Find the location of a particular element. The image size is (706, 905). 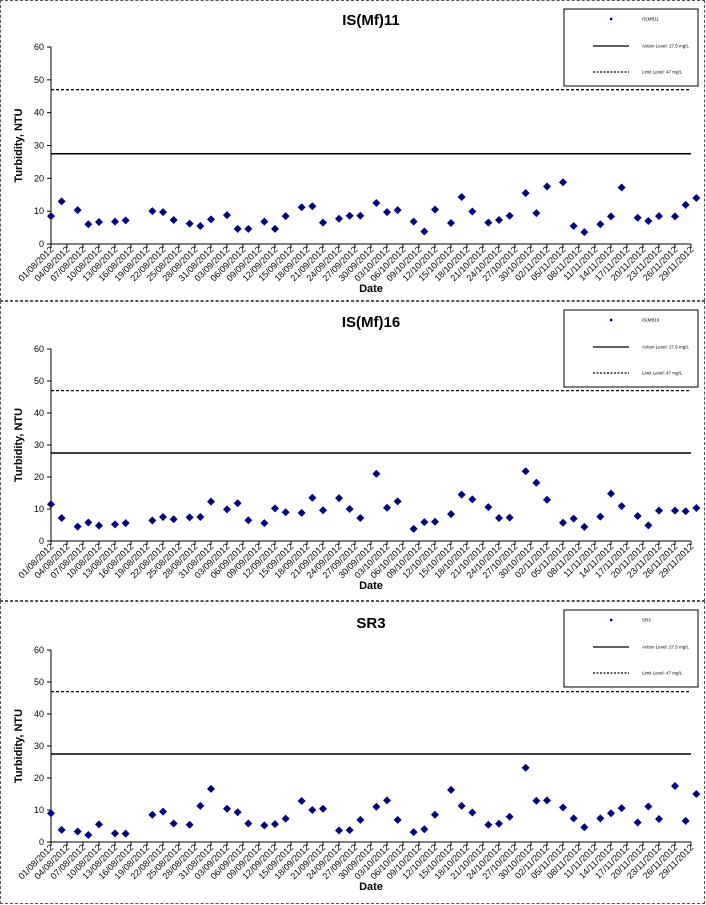

y-tick-label: 30 is located at coordinates (39, 746).